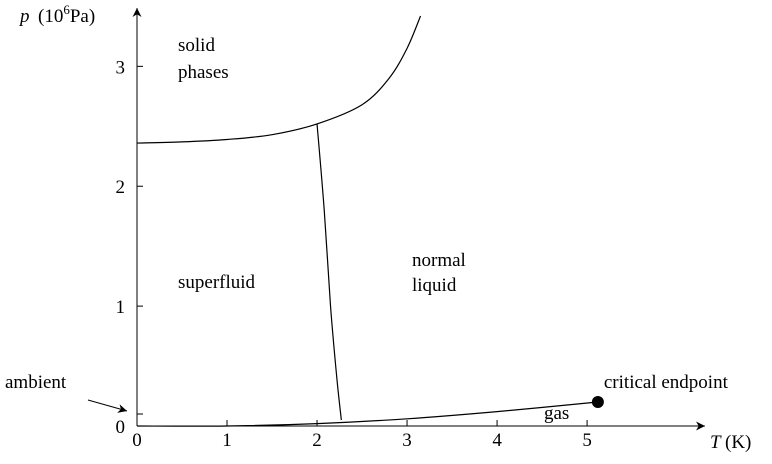 The height and width of the screenshot is (464, 772). Describe the element at coordinates (50, 16) in the screenshot. I see `unit-part: (10` at that location.